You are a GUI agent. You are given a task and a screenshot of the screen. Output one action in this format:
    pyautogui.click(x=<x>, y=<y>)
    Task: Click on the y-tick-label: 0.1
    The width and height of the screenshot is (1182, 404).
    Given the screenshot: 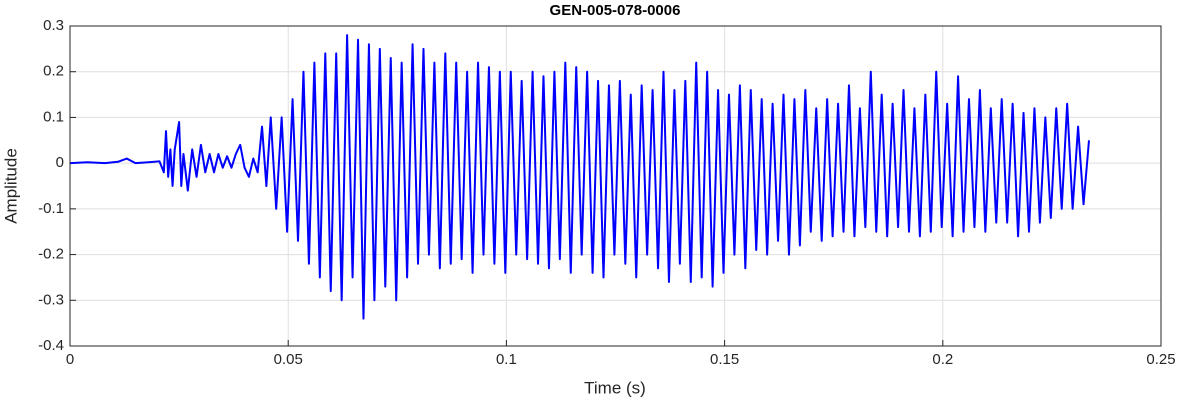 What is the action you would take?
    pyautogui.click(x=53, y=116)
    